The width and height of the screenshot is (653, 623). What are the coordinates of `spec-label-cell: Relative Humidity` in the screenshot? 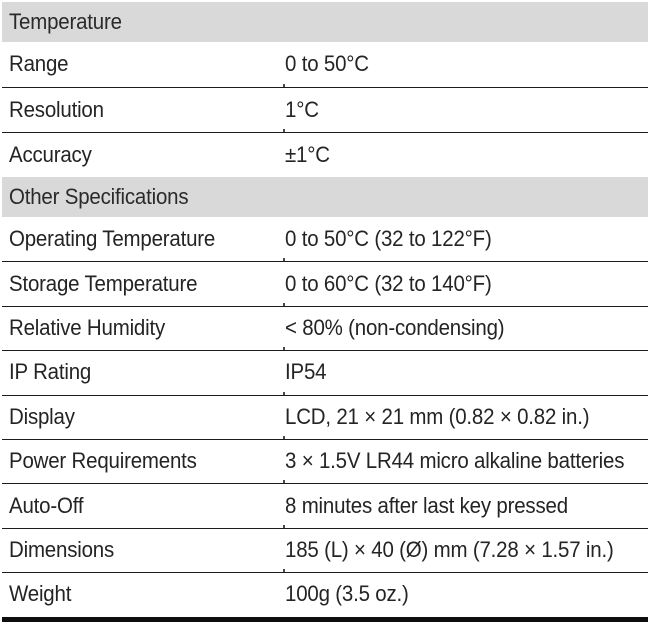 It's located at (143, 328).